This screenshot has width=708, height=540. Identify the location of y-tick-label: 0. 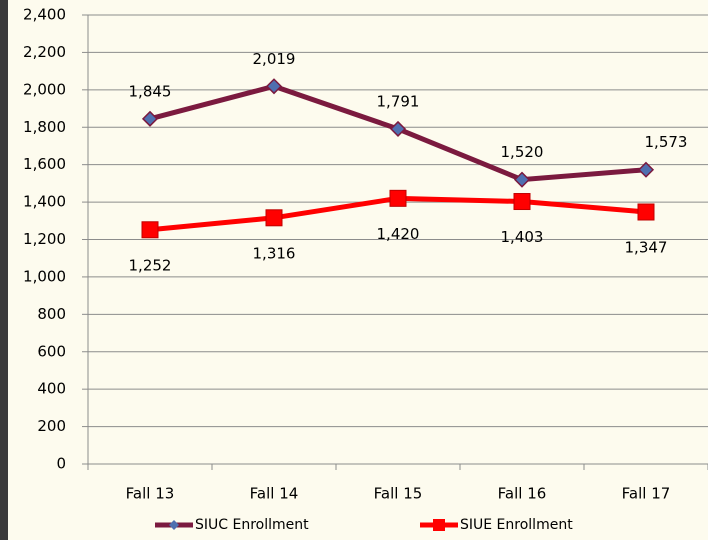
(61, 464).